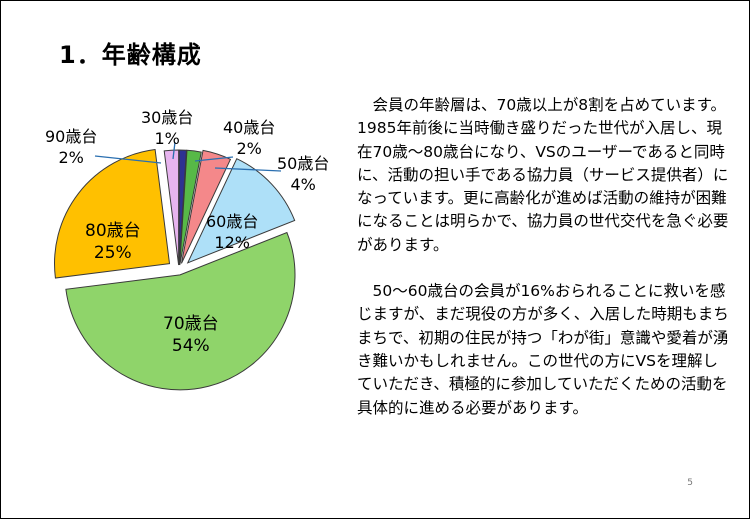 The height and width of the screenshot is (520, 750). Describe the element at coordinates (167, 128) in the screenshot. I see `slice-label-30s: 30歳台 1%` at that location.